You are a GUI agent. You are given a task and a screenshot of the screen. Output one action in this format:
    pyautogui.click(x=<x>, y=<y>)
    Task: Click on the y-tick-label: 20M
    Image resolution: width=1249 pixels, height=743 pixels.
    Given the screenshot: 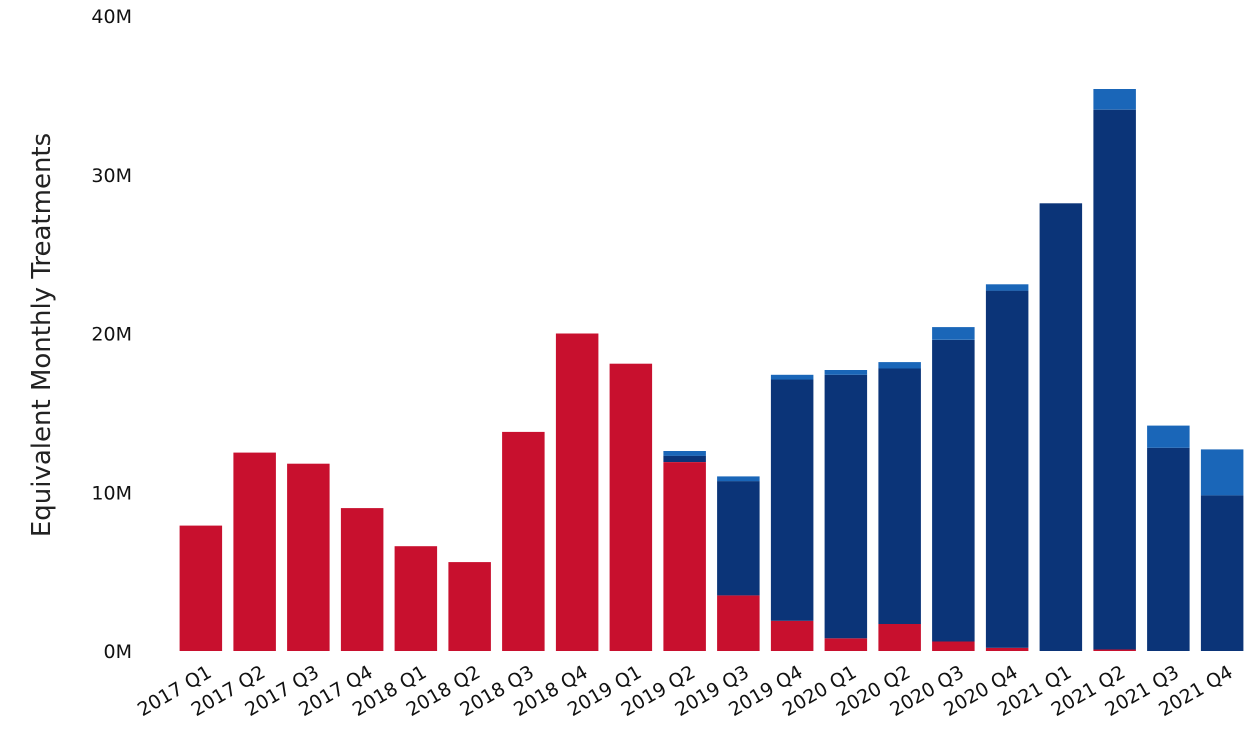 What is the action you would take?
    pyautogui.click(x=111, y=335)
    